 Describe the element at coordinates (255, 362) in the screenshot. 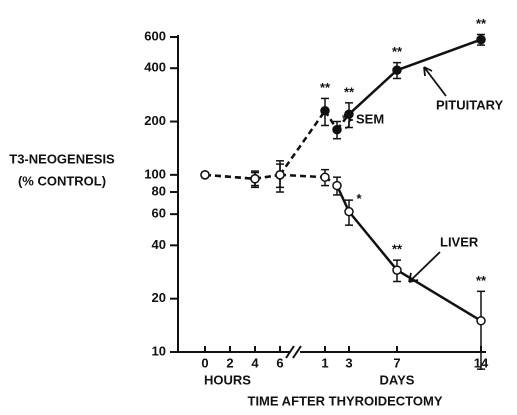

I see `x-tick-label: 4` at that location.